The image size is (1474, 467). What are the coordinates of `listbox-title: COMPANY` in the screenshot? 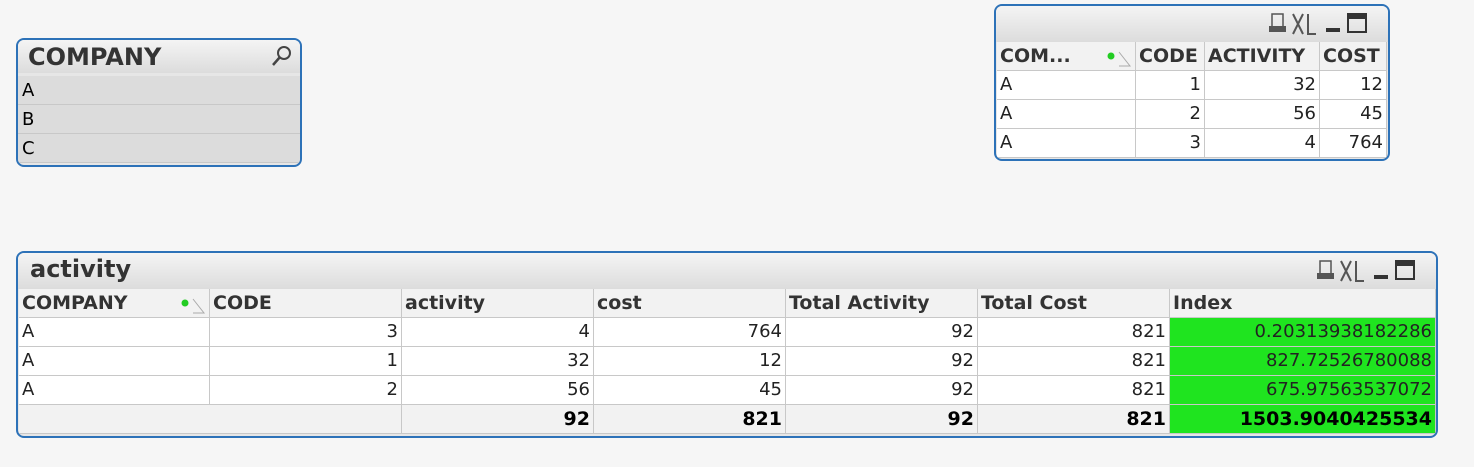 It's located at (95, 57).